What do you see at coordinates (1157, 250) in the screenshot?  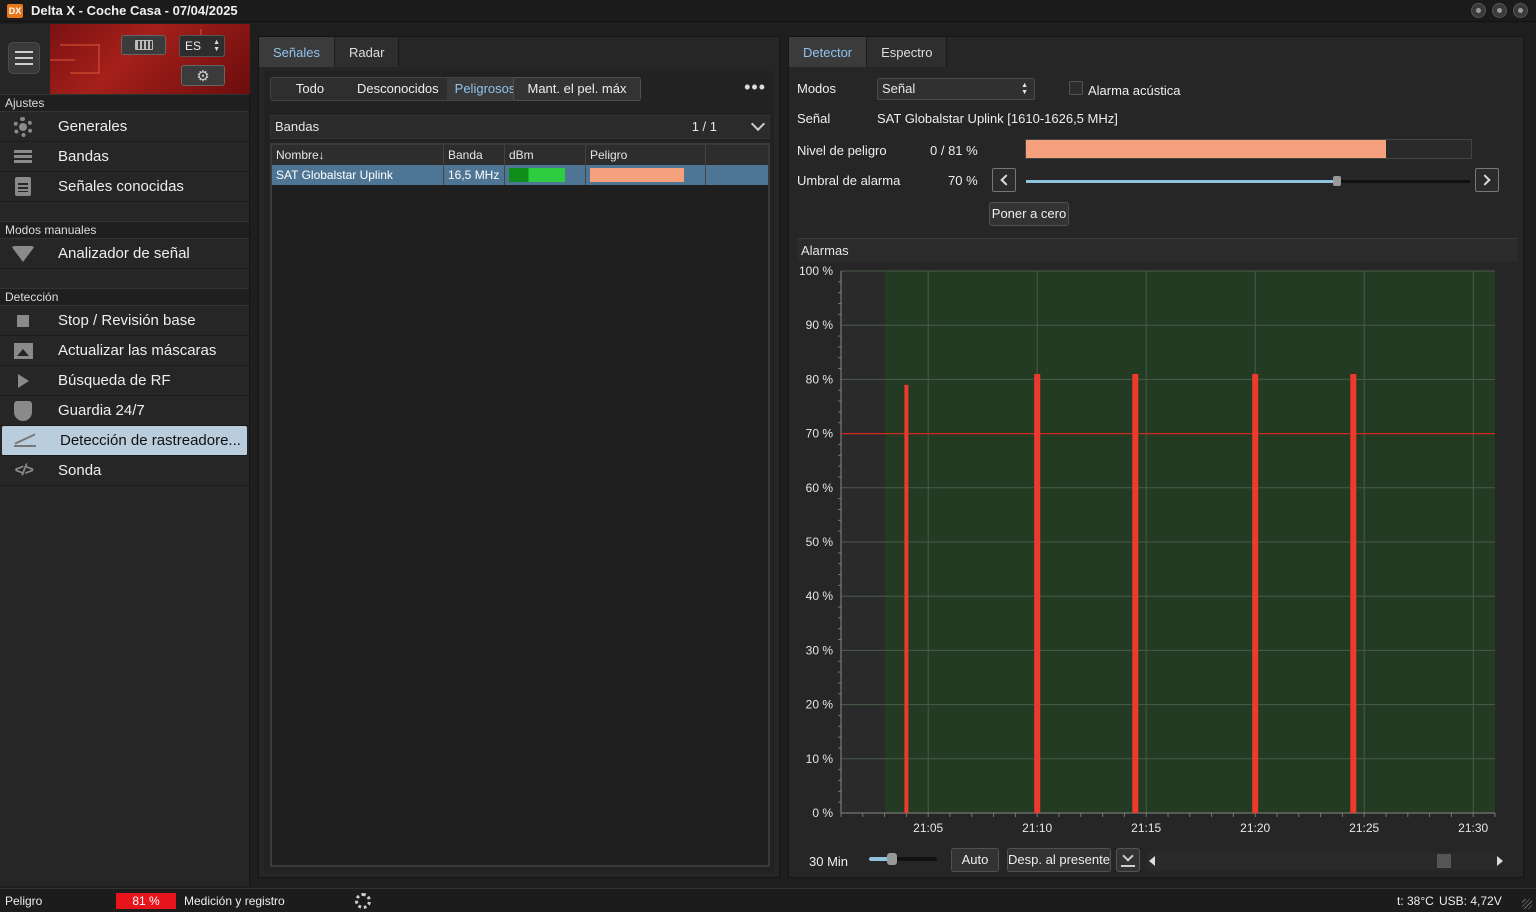 I see `alarms-header: Alarmas` at bounding box center [1157, 250].